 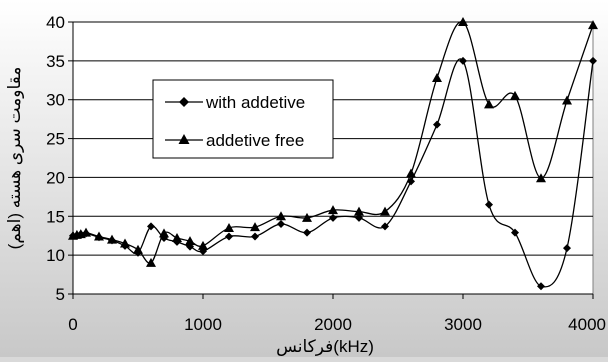 I want to click on x-tick-label: 0, so click(x=72, y=324).